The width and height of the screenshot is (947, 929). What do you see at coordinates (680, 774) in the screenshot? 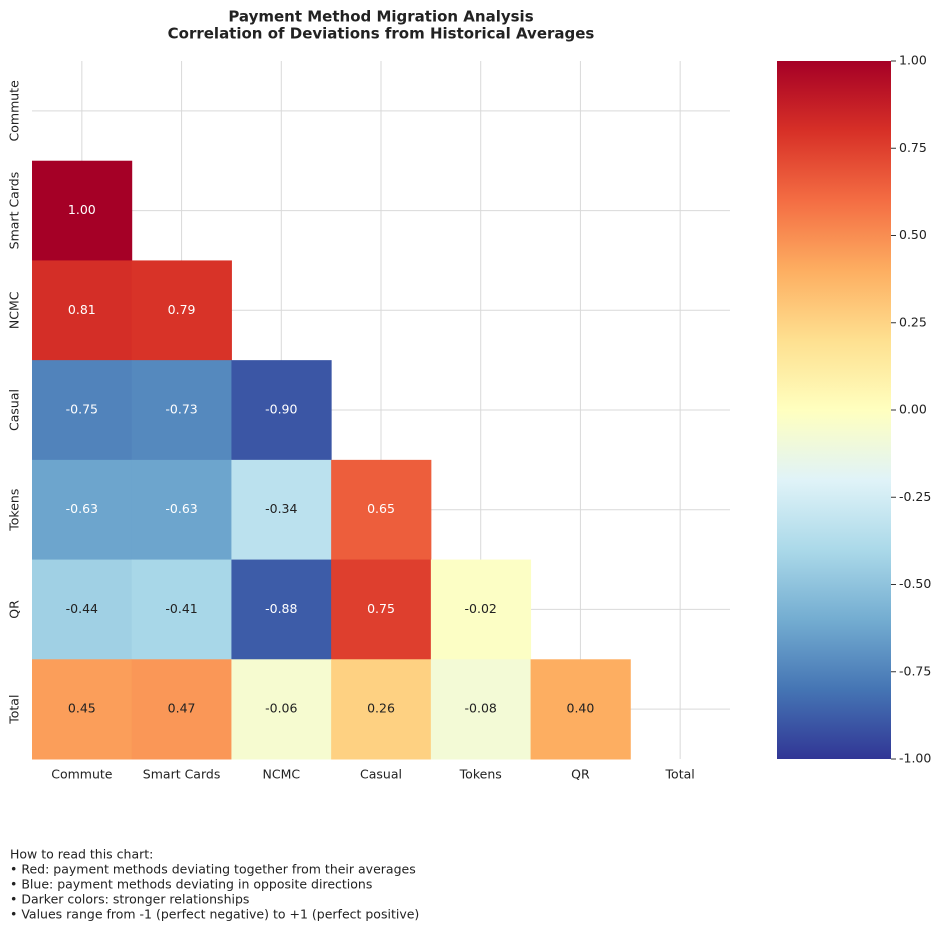
I see `x-tick-label: Total` at bounding box center [680, 774].